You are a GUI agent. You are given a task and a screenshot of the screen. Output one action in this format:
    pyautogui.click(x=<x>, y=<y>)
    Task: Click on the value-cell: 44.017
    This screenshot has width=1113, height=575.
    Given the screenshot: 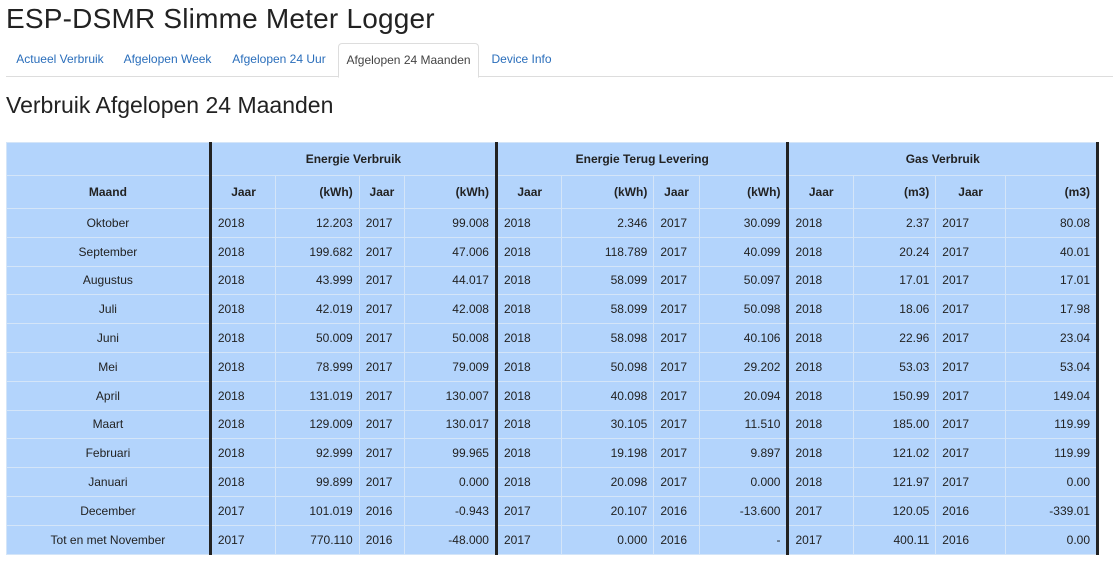 What is the action you would take?
    pyautogui.click(x=450, y=280)
    